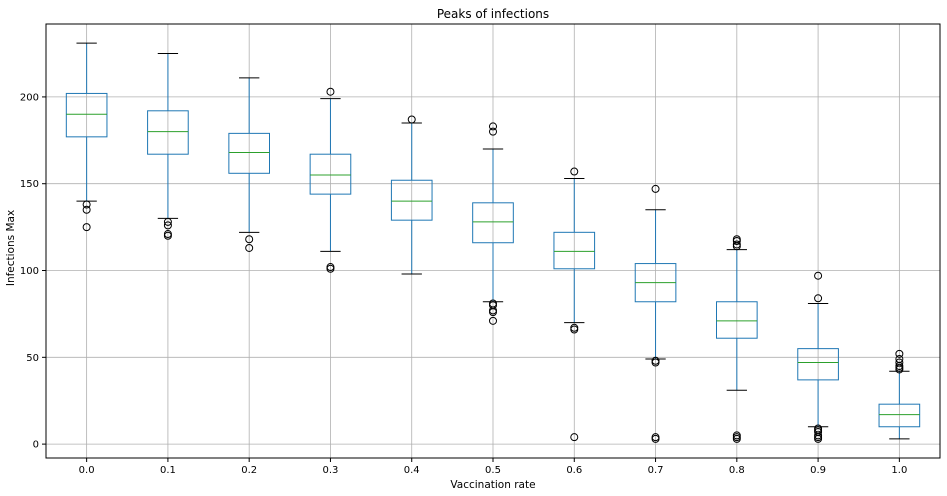  I want to click on x-tick-label: 0.4, so click(412, 470).